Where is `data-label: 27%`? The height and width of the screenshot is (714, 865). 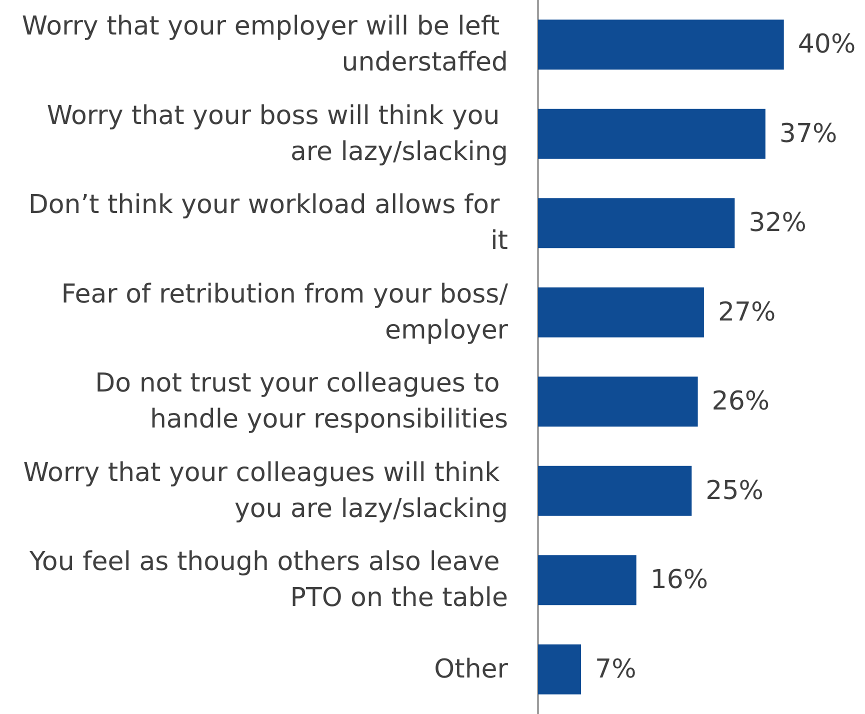
data-label: 27% is located at coordinates (747, 312).